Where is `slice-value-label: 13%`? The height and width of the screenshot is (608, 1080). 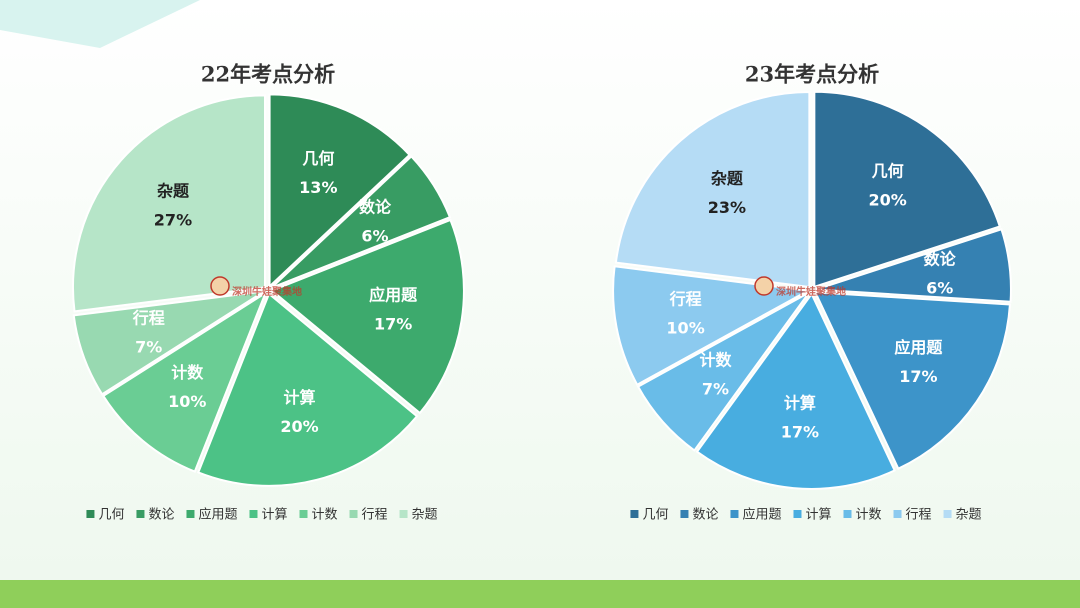
slice-value-label: 13% is located at coordinates (318, 187).